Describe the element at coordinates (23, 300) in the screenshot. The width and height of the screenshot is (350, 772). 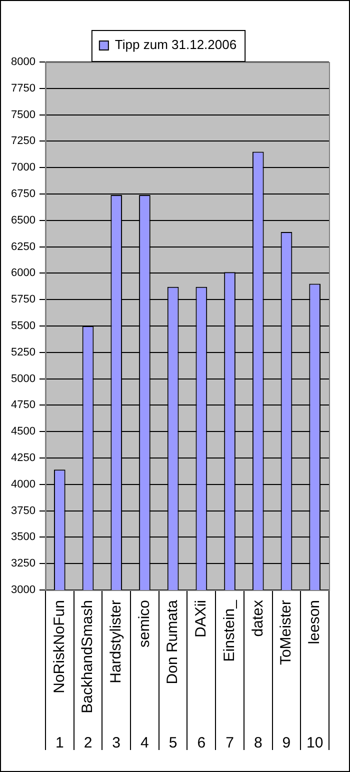
I see `y-tick-label: 5750` at that location.